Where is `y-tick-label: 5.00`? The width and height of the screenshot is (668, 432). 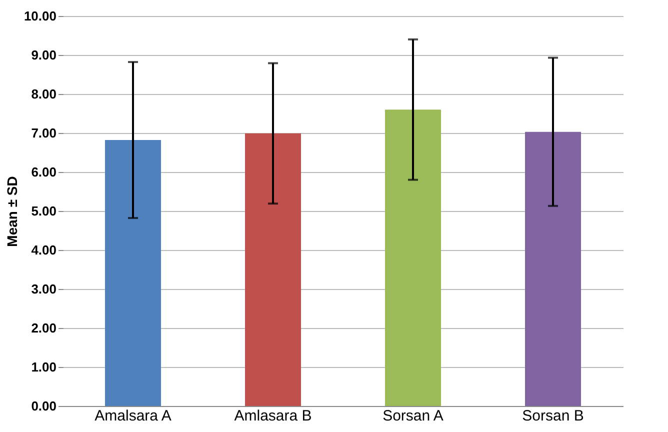
y-tick-label: 5.00 is located at coordinates (43, 211).